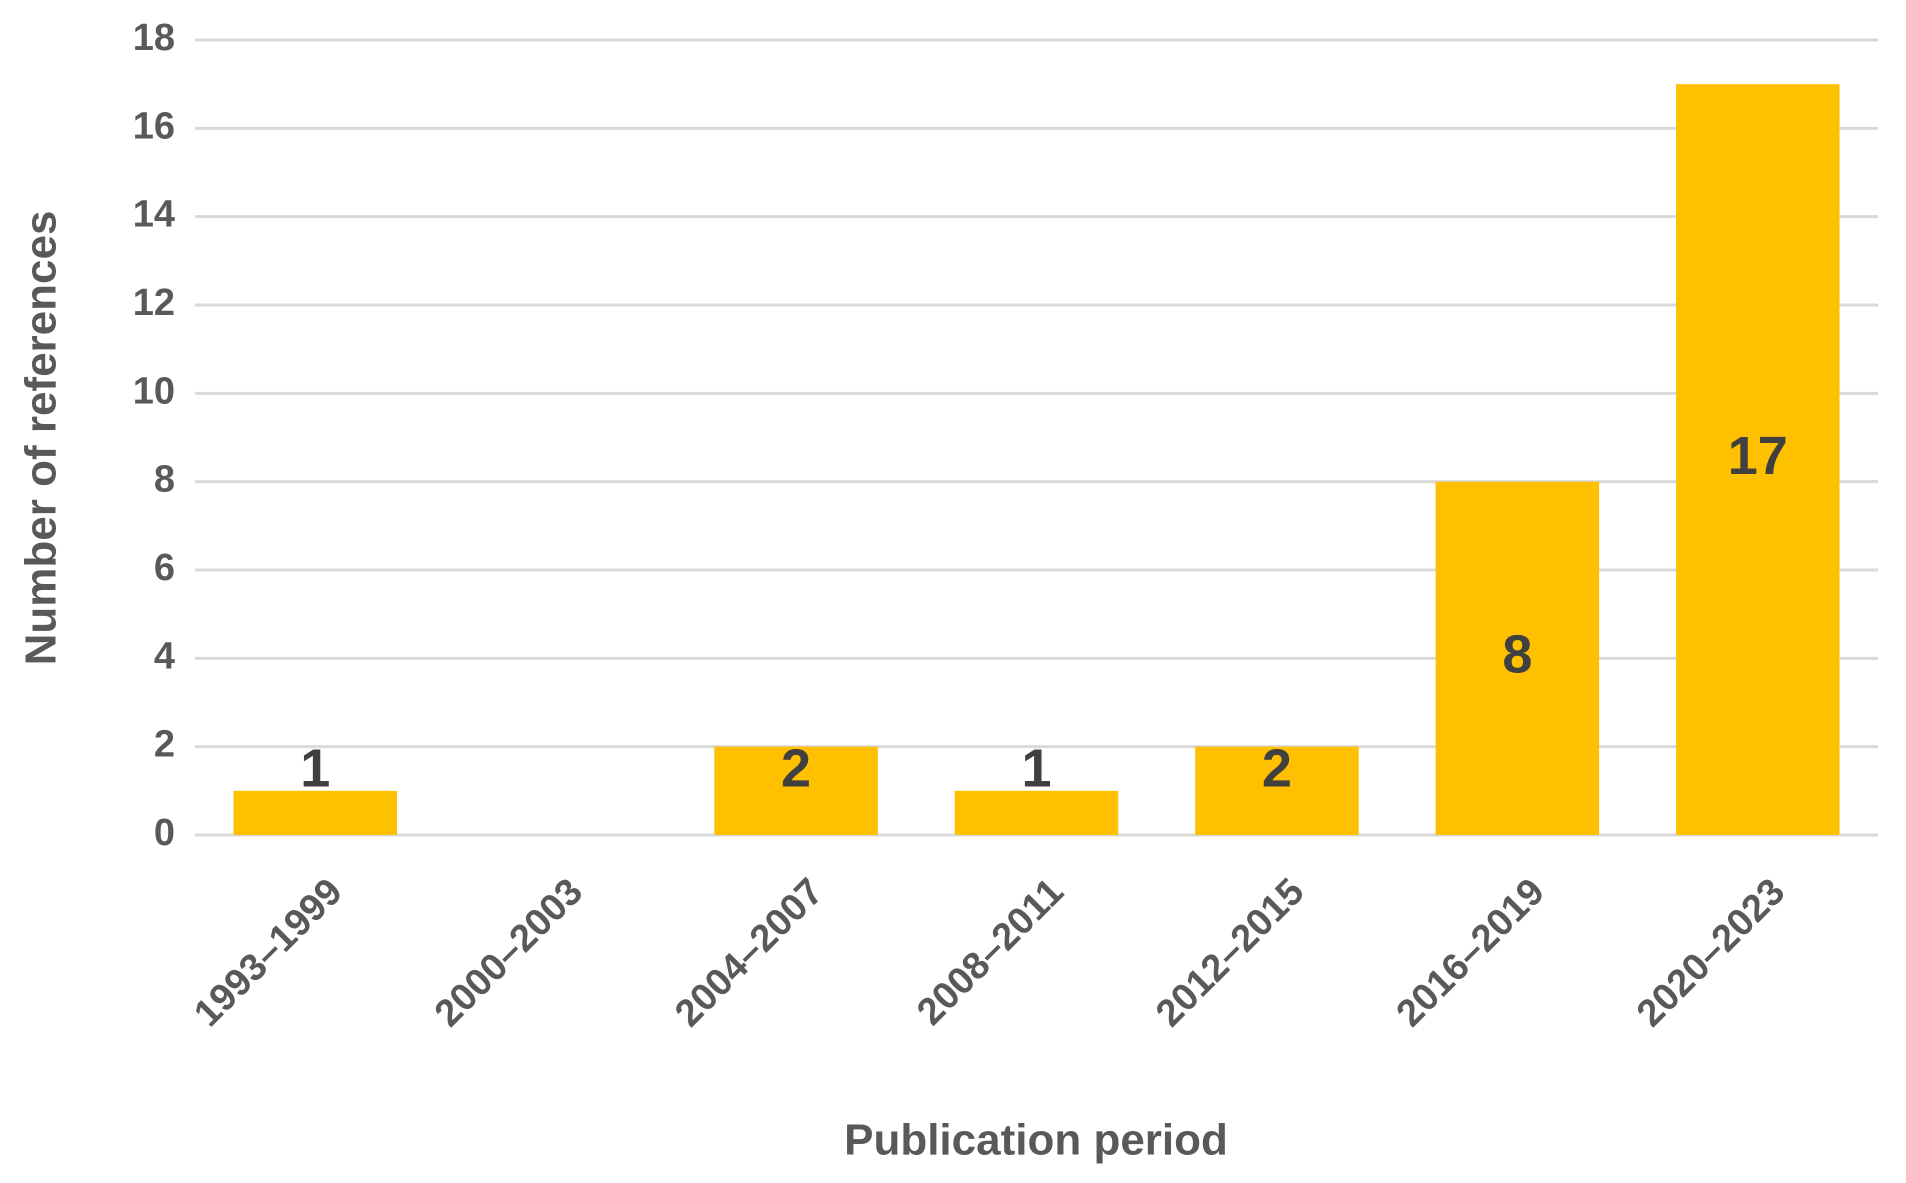  Describe the element at coordinates (164, 656) in the screenshot. I see `y-tick-label: 4` at that location.